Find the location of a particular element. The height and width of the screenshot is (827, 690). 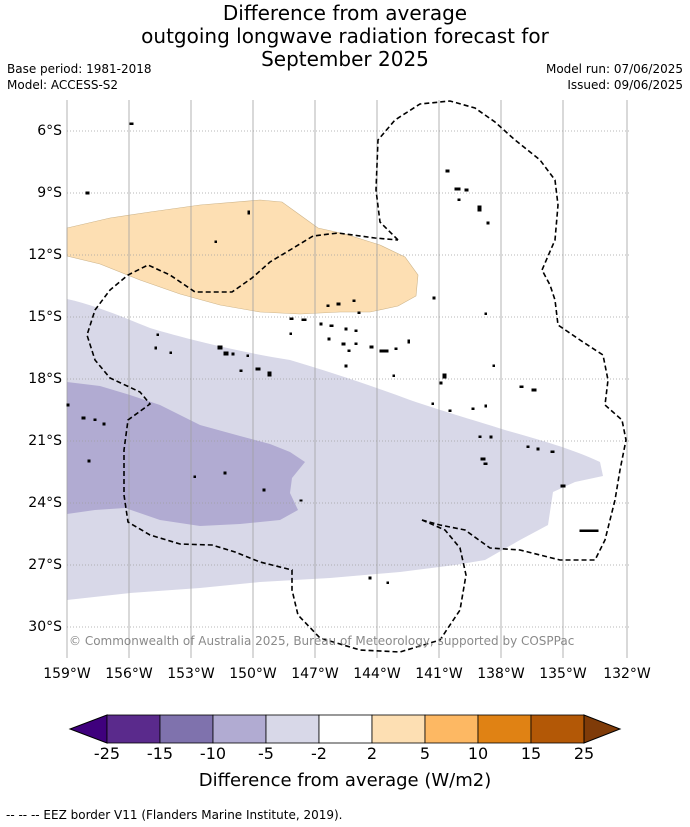

colorbar-tick: 25 is located at coordinates (584, 753).